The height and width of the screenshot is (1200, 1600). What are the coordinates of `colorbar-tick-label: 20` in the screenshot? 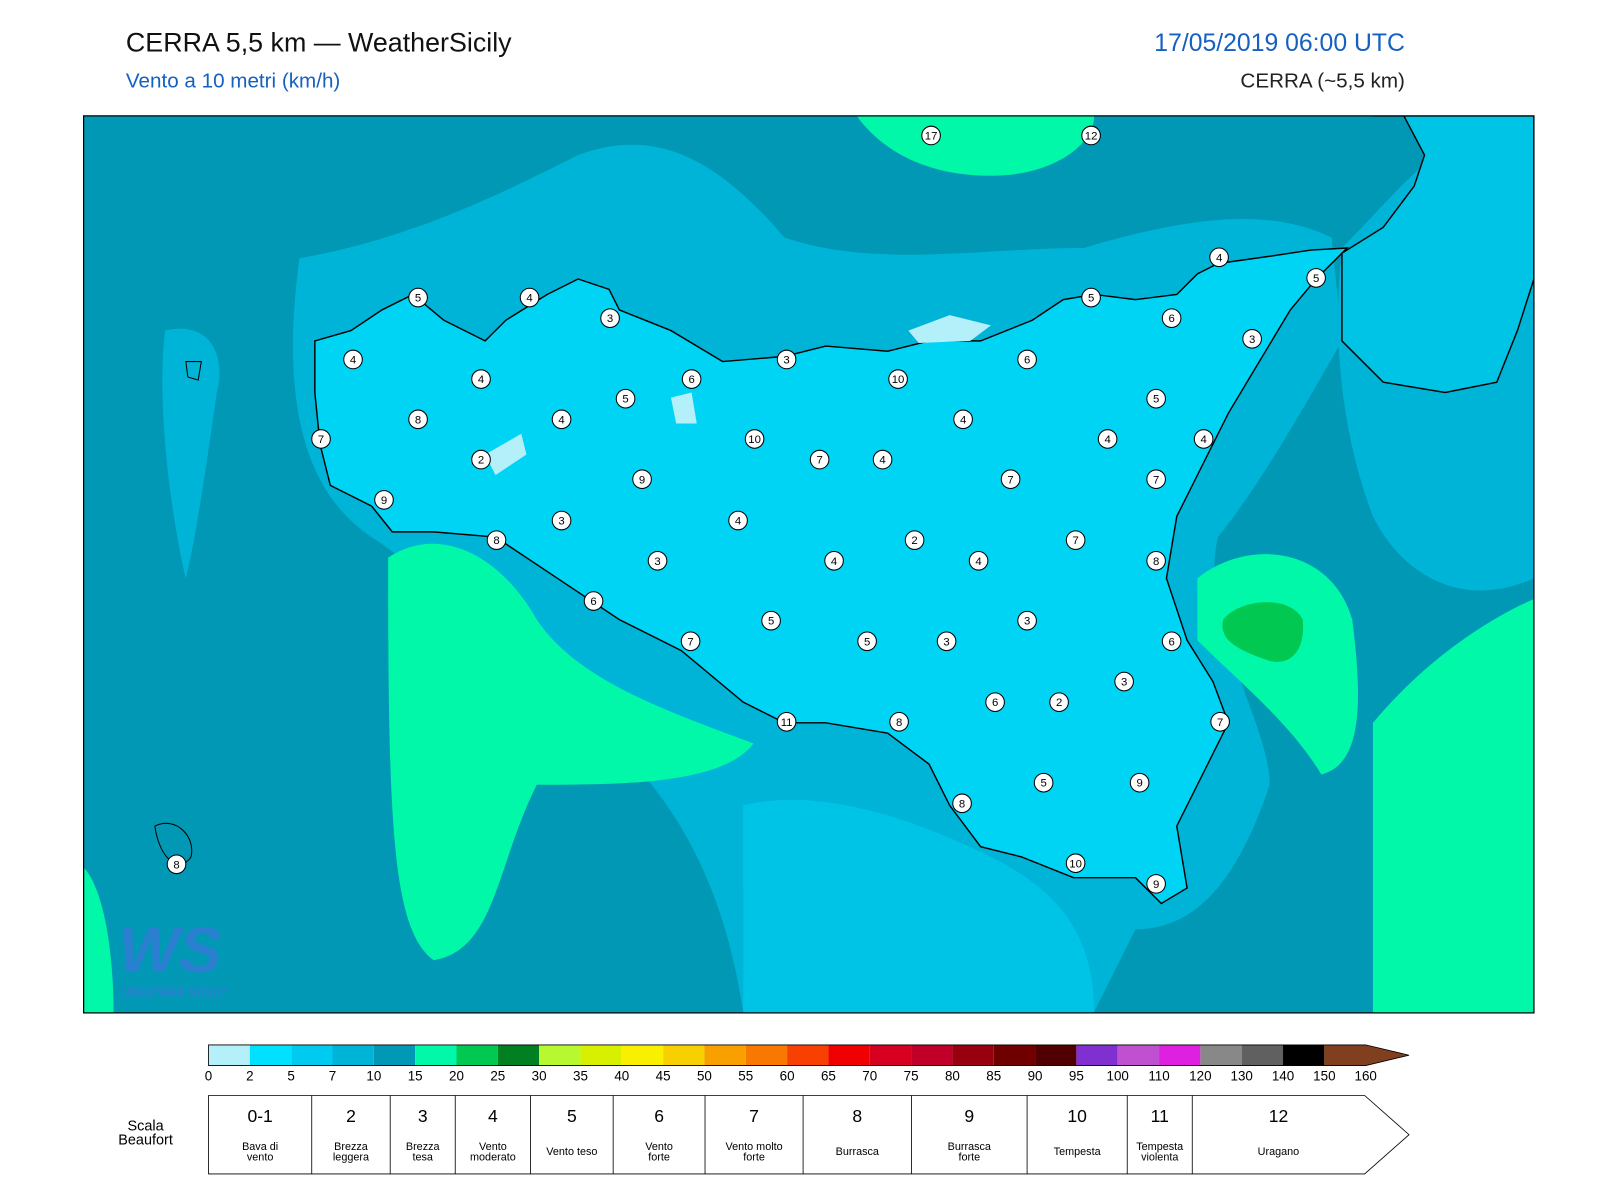 It's located at (456, 1075).